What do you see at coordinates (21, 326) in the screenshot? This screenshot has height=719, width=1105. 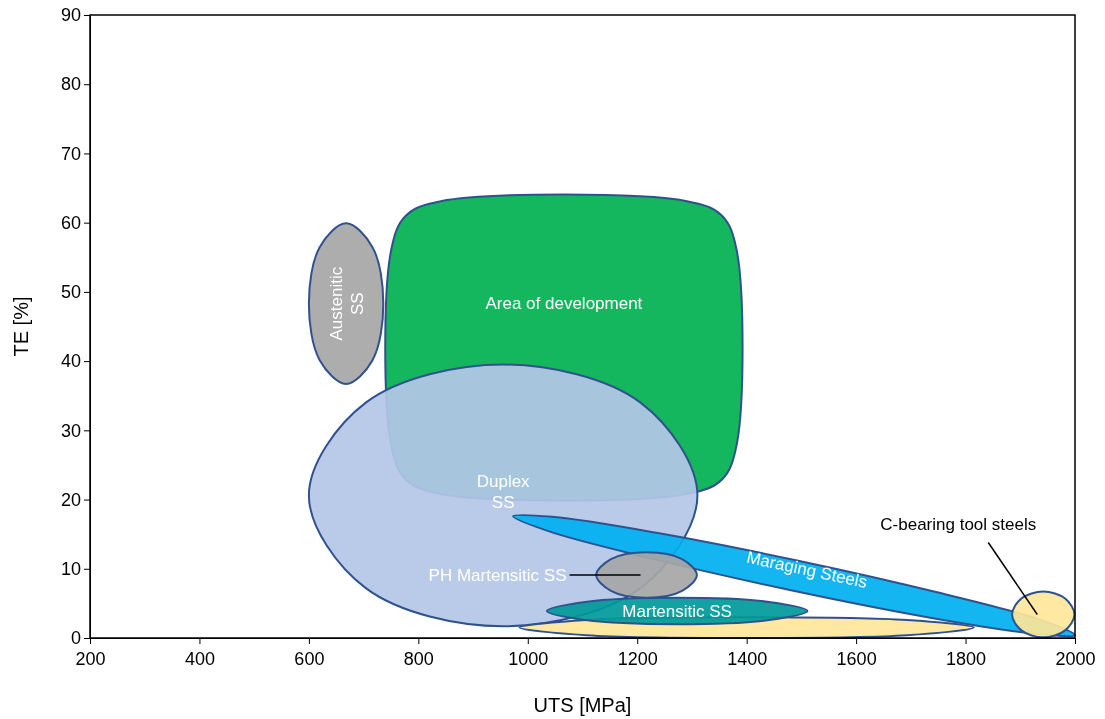 I see `y-axis-title: TE [%]` at bounding box center [21, 326].